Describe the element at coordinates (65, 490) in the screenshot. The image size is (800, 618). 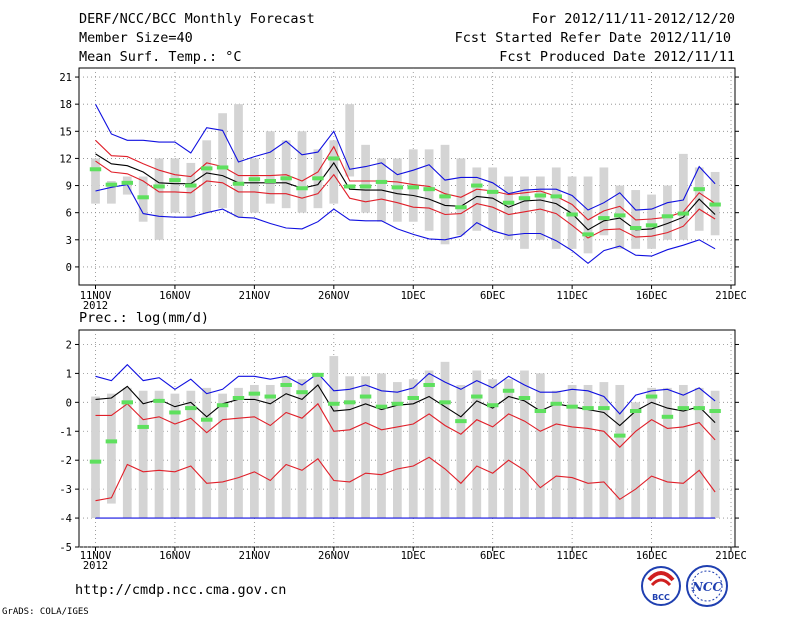
I see `y-tick-label: -3` at that location.